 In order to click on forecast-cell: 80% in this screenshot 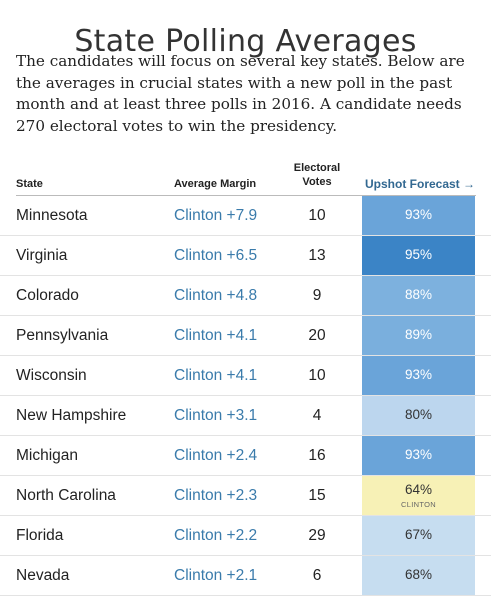, I will do `click(418, 415)`.